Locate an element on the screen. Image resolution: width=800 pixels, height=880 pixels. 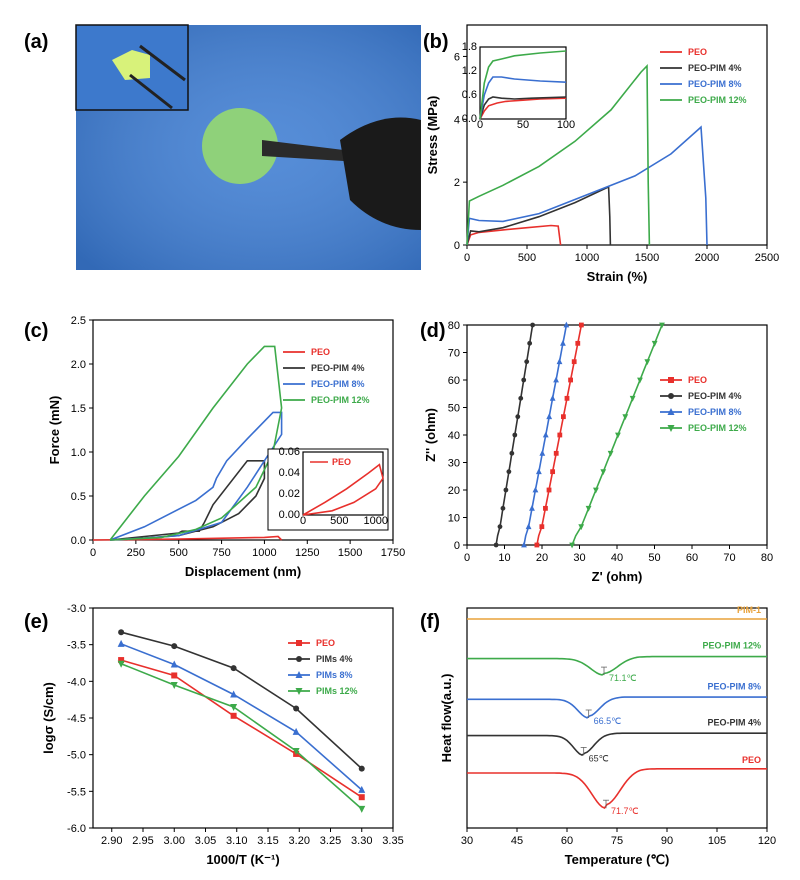
y-tick-label: 2.5 is located at coordinates (78, 321).